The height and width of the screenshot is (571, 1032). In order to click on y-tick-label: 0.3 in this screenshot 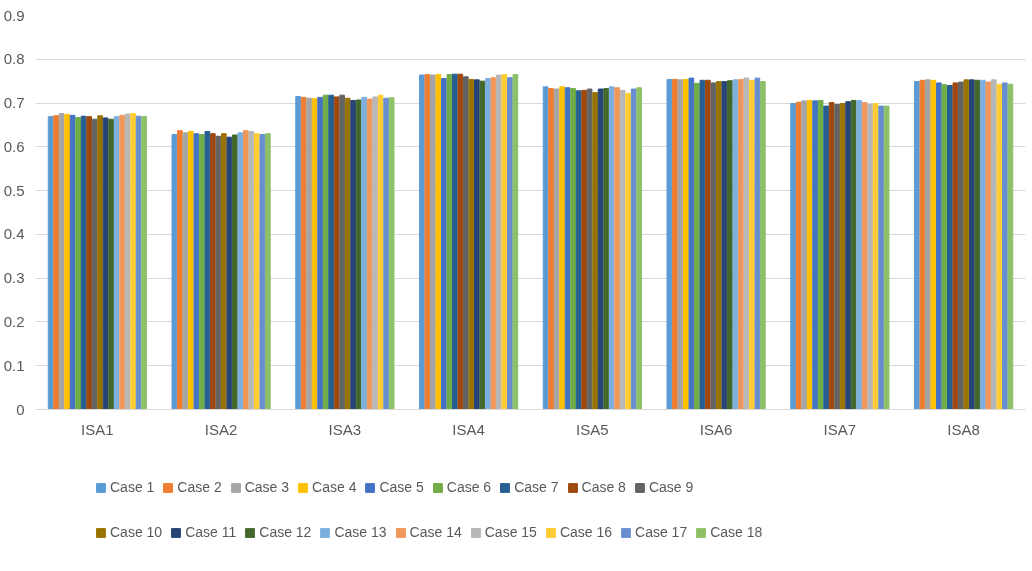, I will do `click(14, 278)`.